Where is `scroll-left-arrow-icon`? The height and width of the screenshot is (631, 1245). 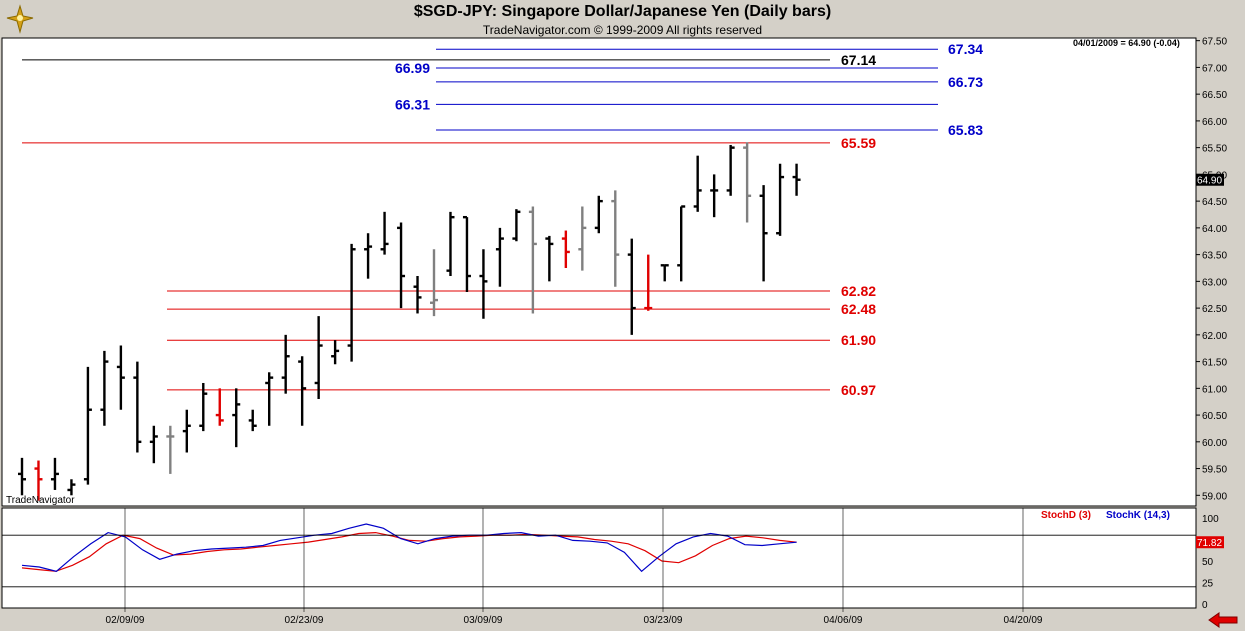
scroll-left-arrow-icon is located at coordinates (1223, 620).